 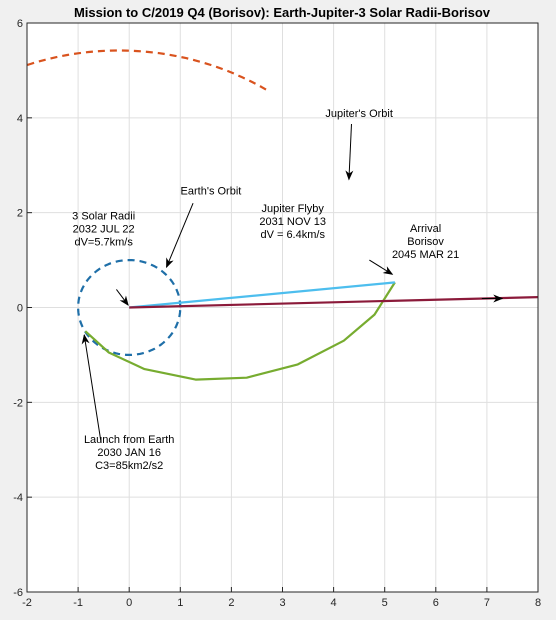 I want to click on y-tick-label: -6, so click(x=18, y=593).